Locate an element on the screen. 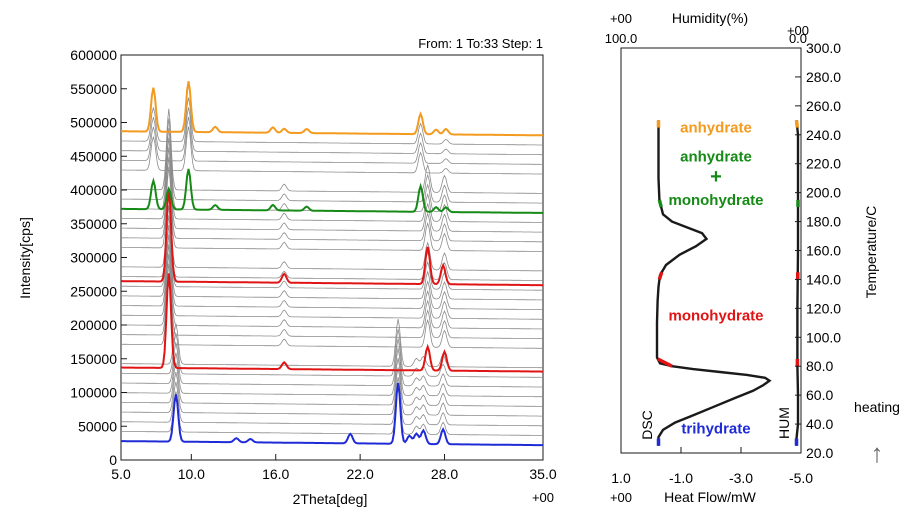  xrd-x-tick-label: 16.0 is located at coordinates (275, 474).